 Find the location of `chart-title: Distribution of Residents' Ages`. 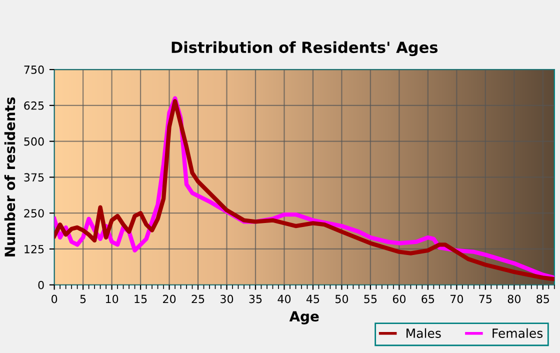

chart-title: Distribution of Residents' Ages is located at coordinates (305, 48).